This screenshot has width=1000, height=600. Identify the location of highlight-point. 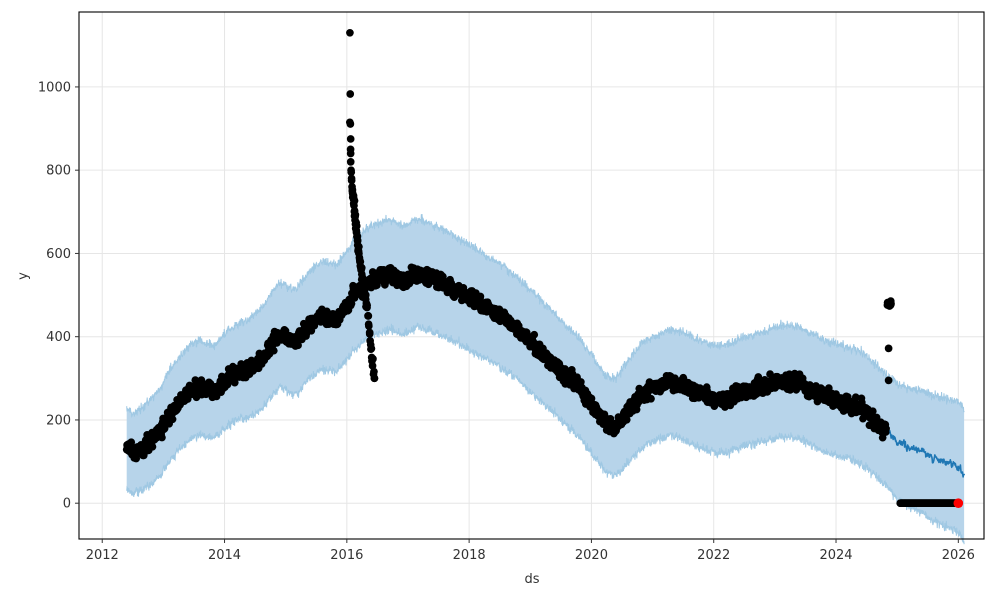
(958, 503).